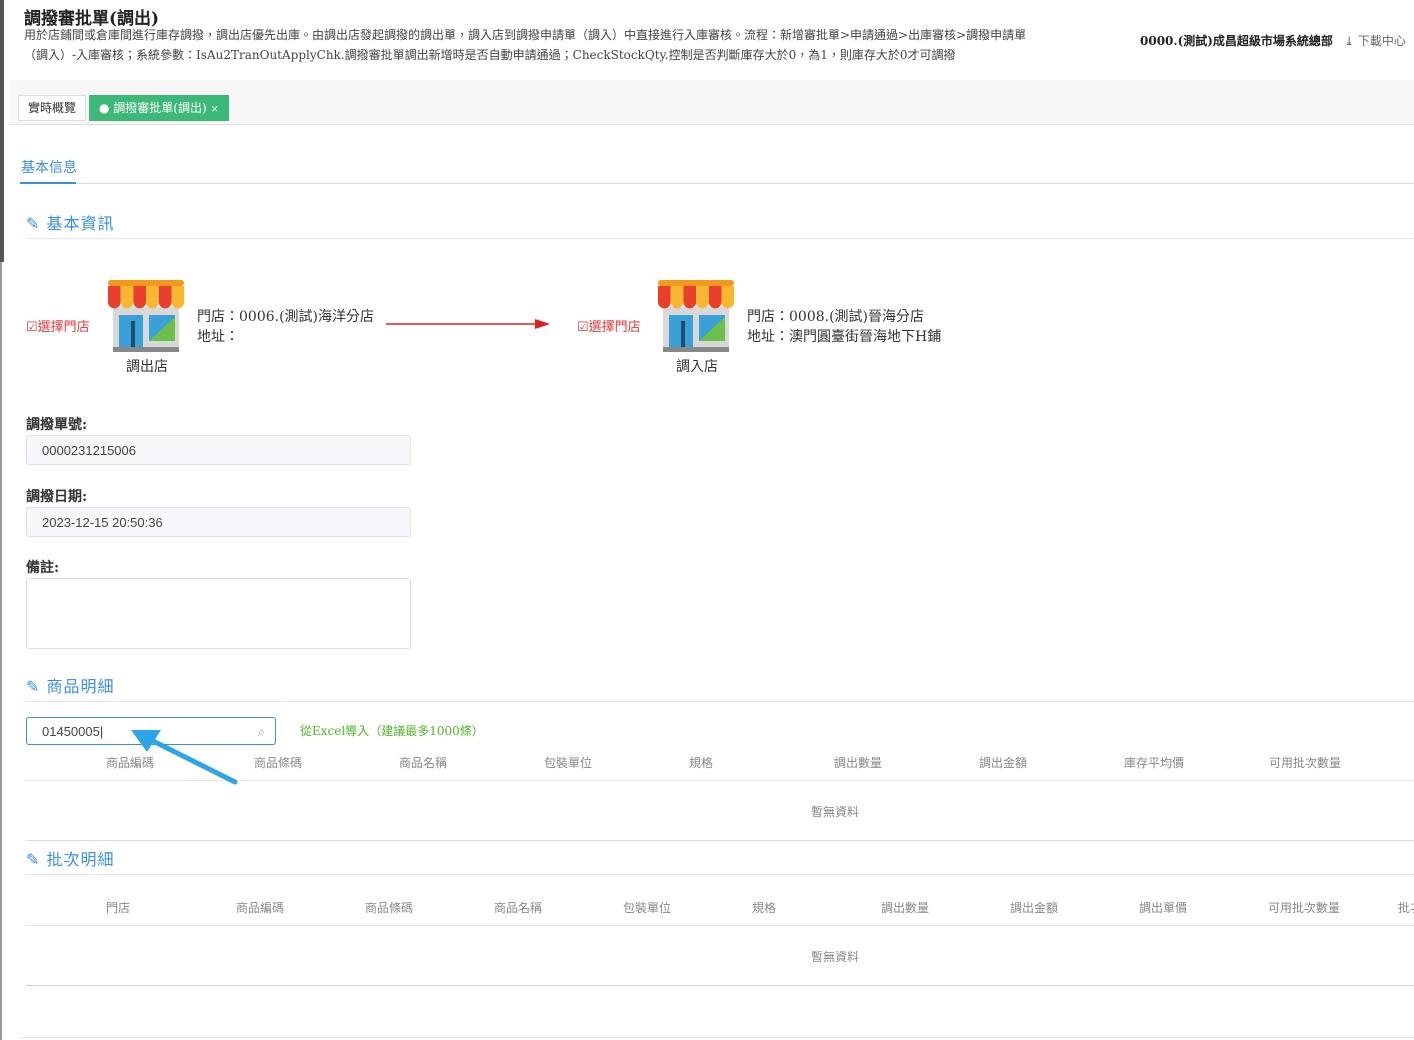  I want to click on page-title: 調撥審批單(調出), so click(92, 19).